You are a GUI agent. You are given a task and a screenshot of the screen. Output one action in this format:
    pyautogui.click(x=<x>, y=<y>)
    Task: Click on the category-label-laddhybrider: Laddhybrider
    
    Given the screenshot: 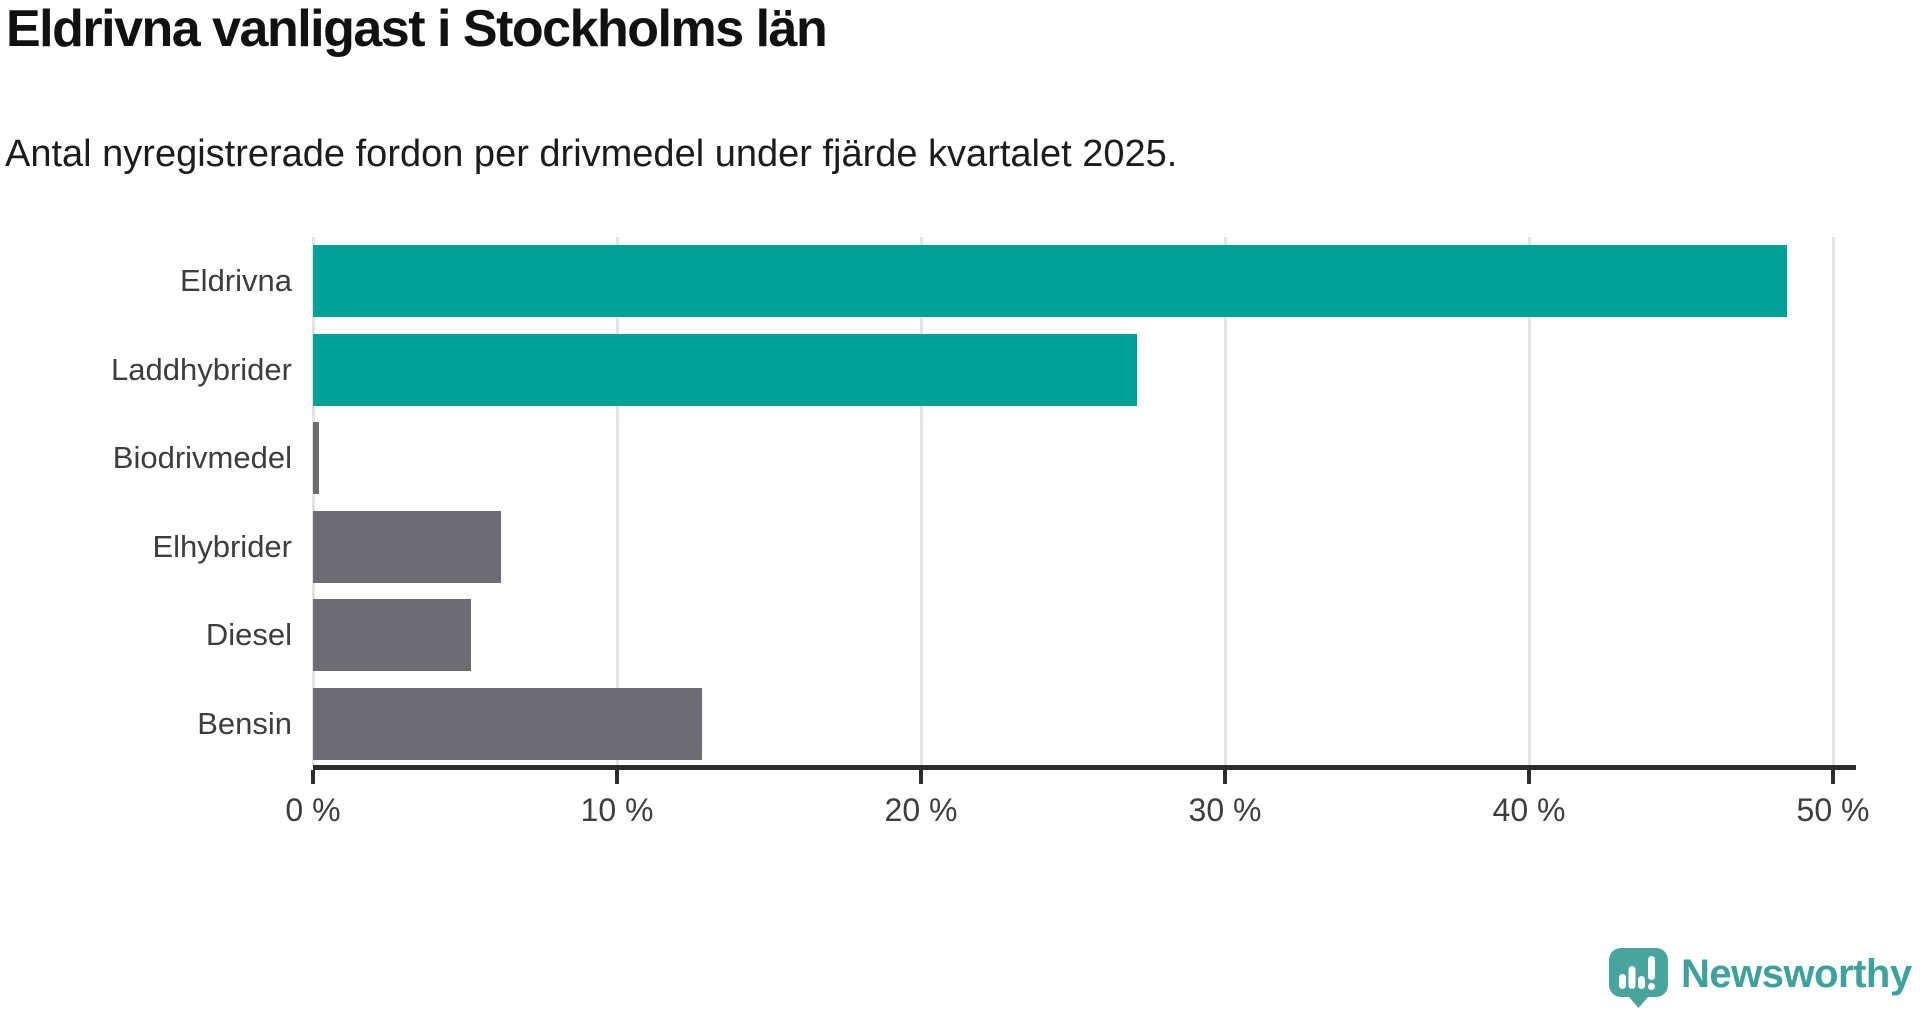 What is the action you would take?
    pyautogui.click(x=201, y=369)
    